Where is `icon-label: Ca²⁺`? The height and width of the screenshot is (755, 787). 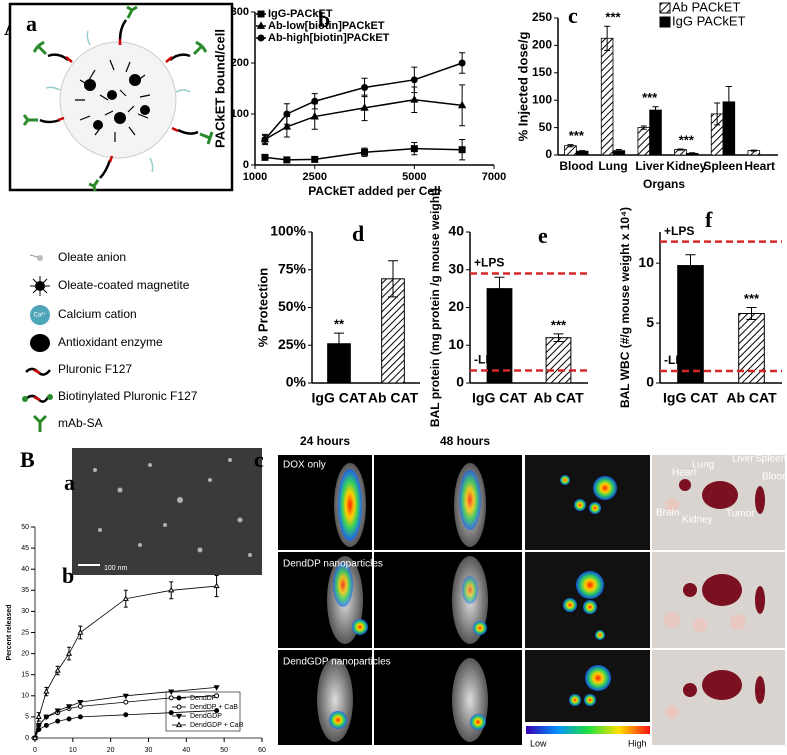 icon-label: Ca²⁺ is located at coordinates (40, 315).